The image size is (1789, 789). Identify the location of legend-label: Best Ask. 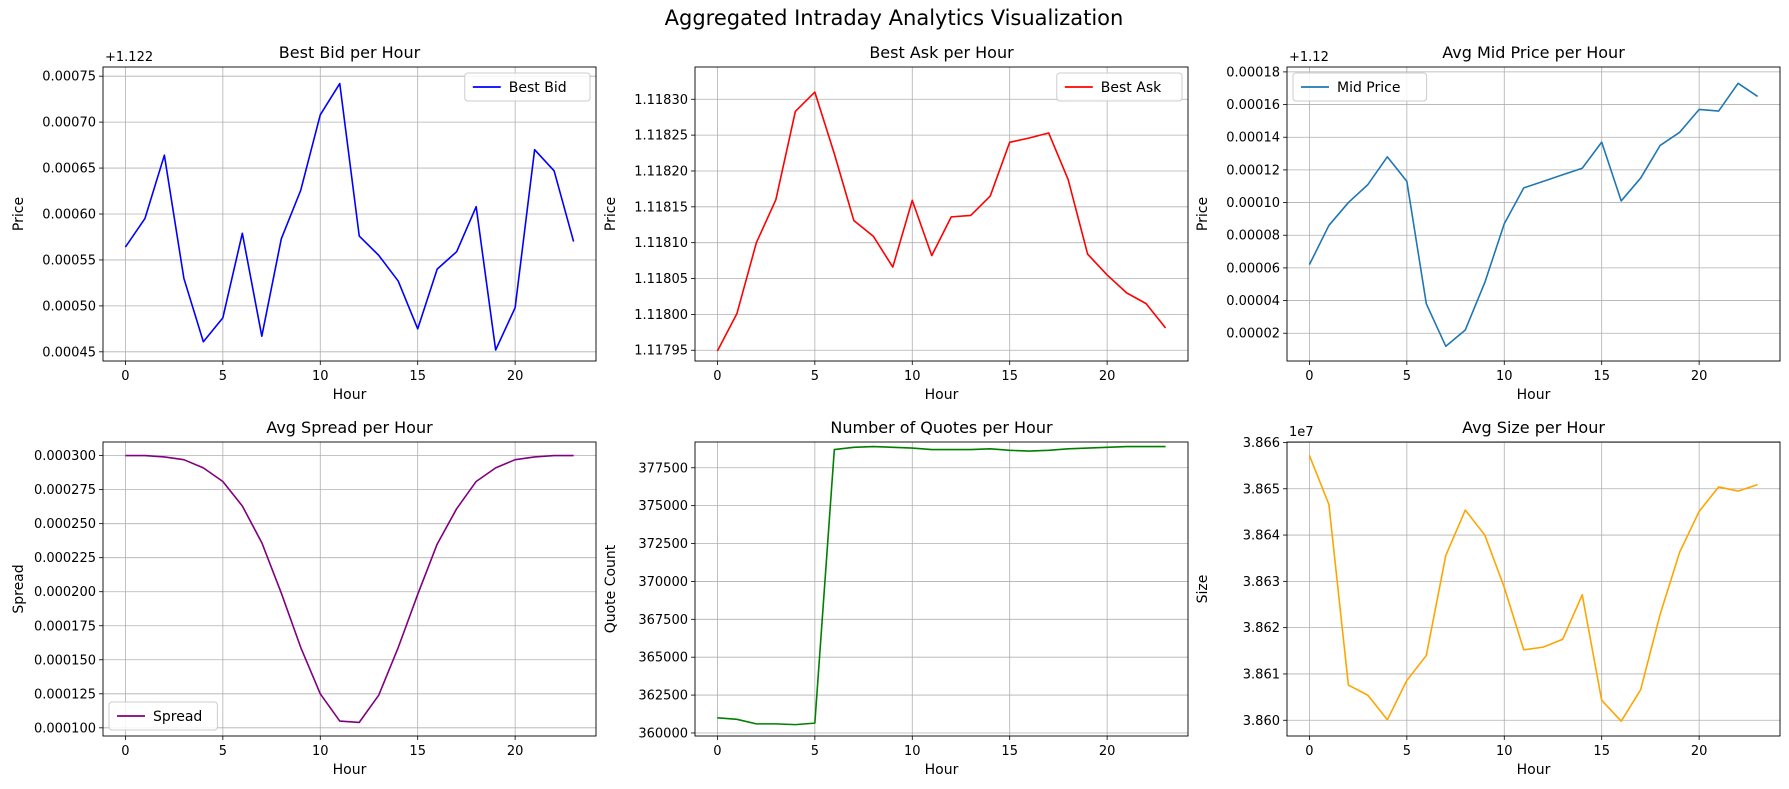
(1131, 88).